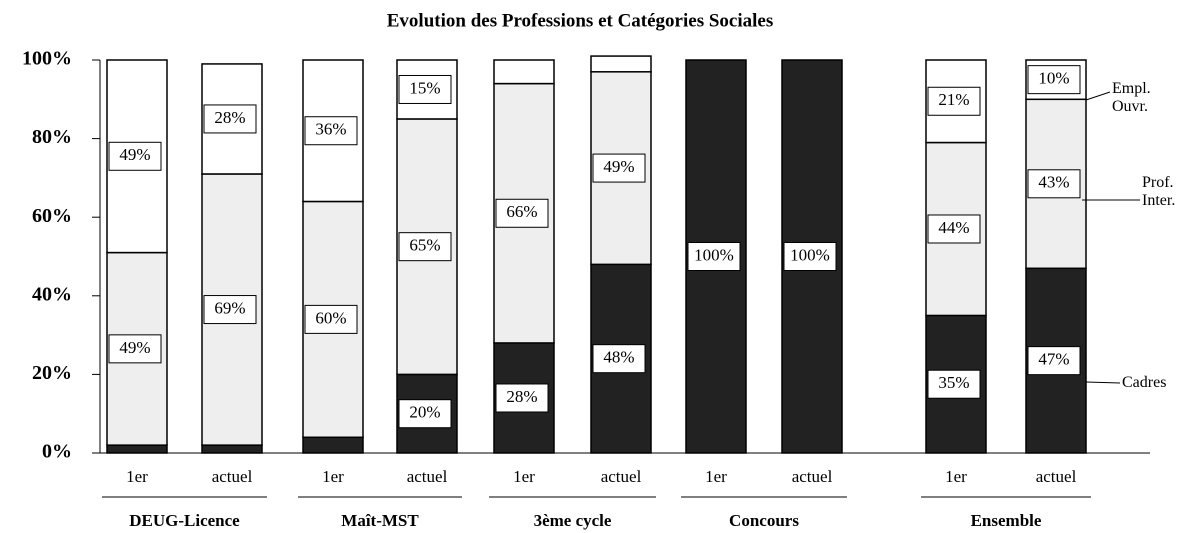 The width and height of the screenshot is (1185, 533). What do you see at coordinates (1144, 382) in the screenshot?
I see `legend-label: Cadres` at bounding box center [1144, 382].